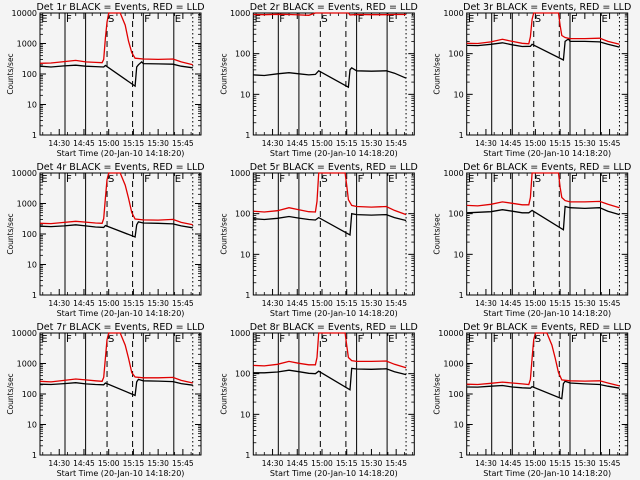 The width and height of the screenshot is (640, 480). I want to click on panel-title: Det 8r BLACK = Events, RED = LLD, so click(334, 327).